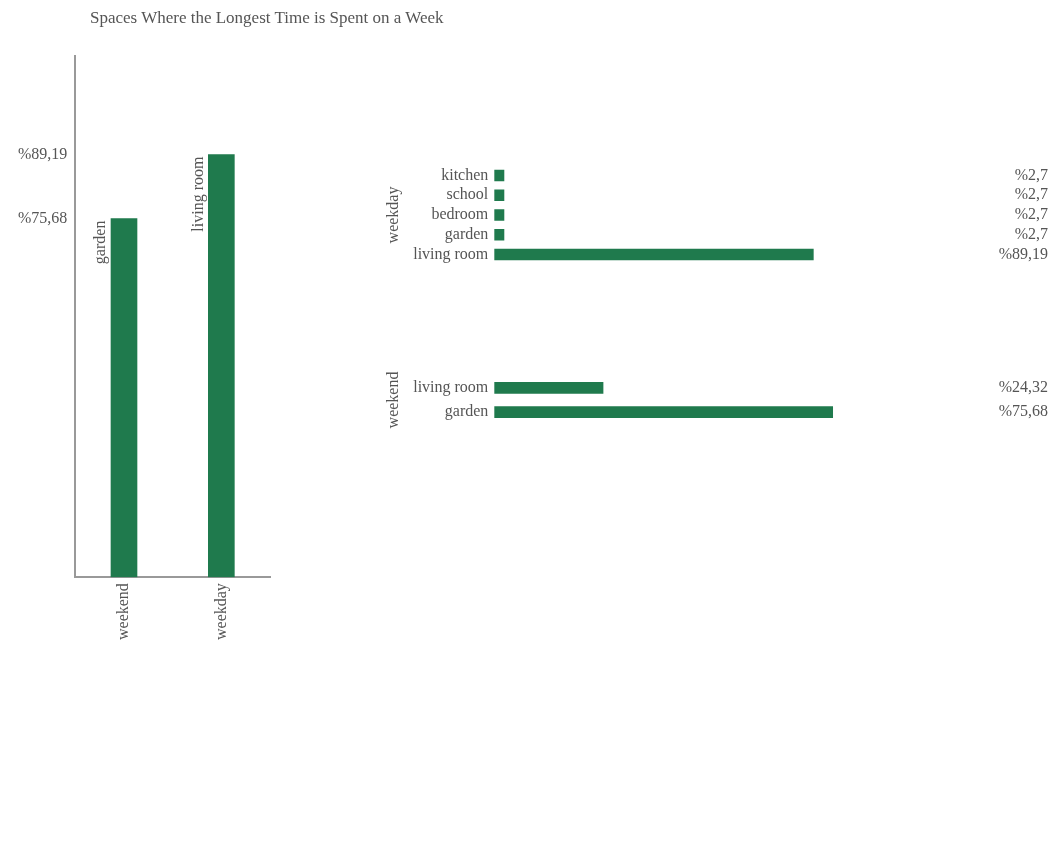  I want to click on chart-title: Spaces Where the Longest Time is Spent on a Week, so click(267, 18).